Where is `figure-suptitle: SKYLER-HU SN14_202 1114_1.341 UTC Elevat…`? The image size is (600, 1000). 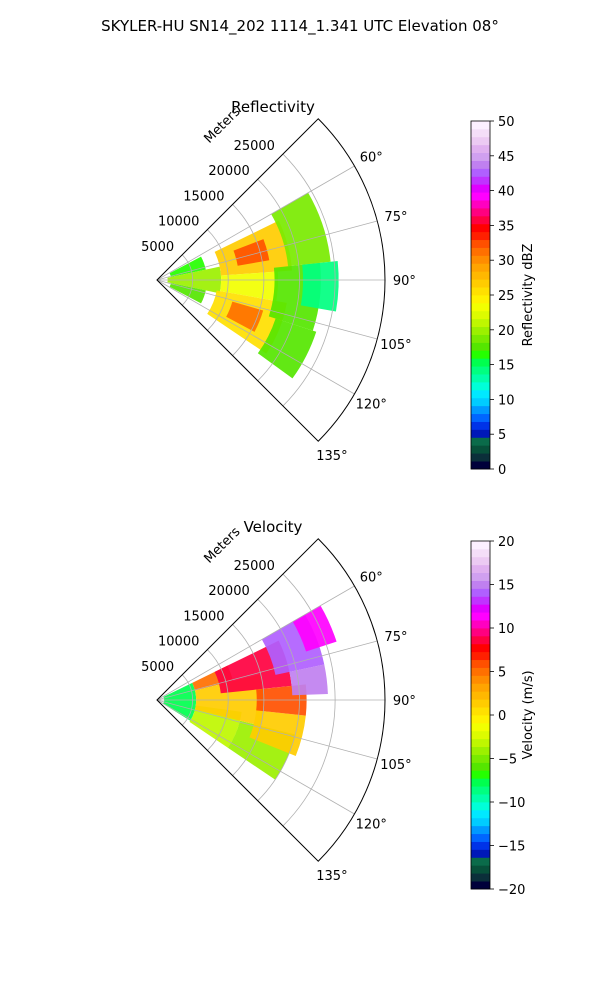
figure-suptitle: SKYLER-HU SN14_202 1114_1.341 UTC Elevat… is located at coordinates (300, 26).